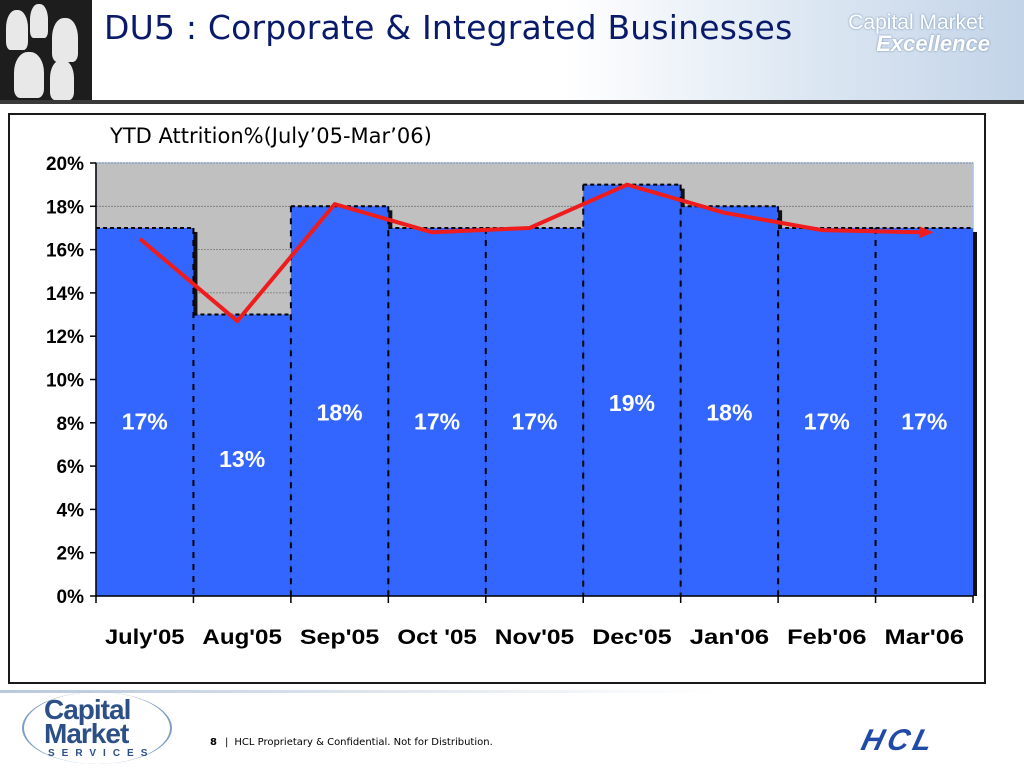  Describe the element at coordinates (65, 207) in the screenshot. I see `y-tick-label: 18%` at that location.